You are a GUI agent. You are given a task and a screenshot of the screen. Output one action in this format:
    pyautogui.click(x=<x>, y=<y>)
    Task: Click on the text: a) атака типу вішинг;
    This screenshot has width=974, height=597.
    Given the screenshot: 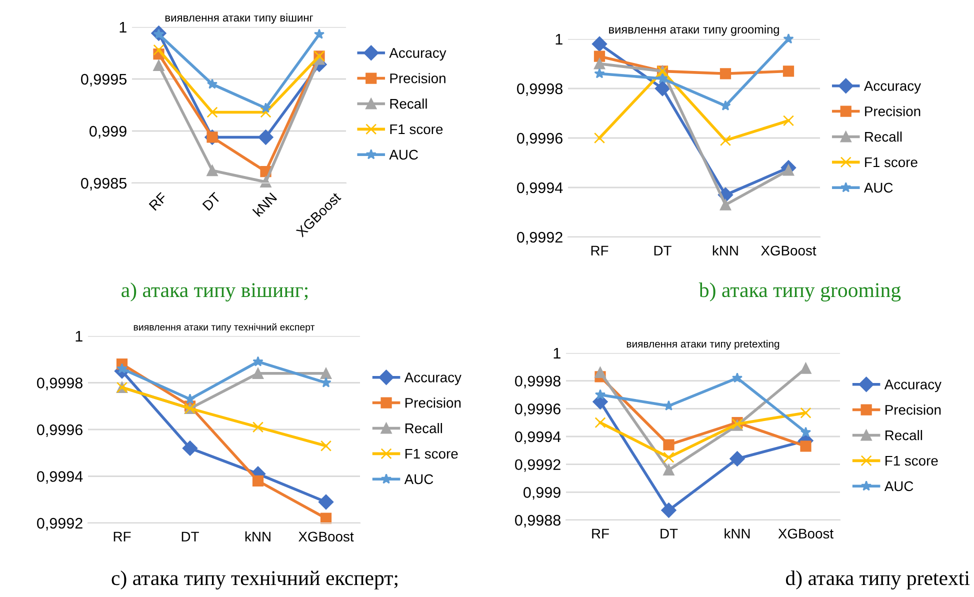 What is the action you would take?
    pyautogui.click(x=215, y=292)
    